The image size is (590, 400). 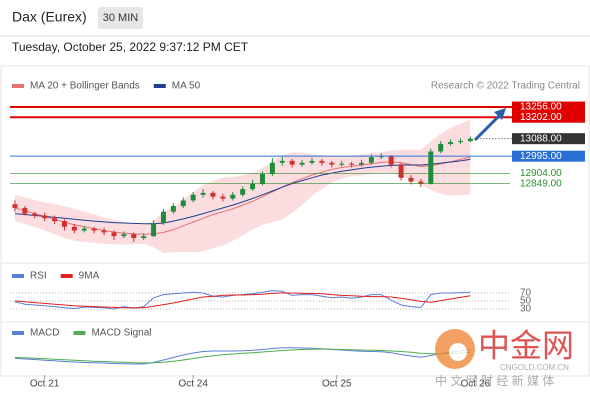 I want to click on interval-label: 30 MIN, so click(x=121, y=18).